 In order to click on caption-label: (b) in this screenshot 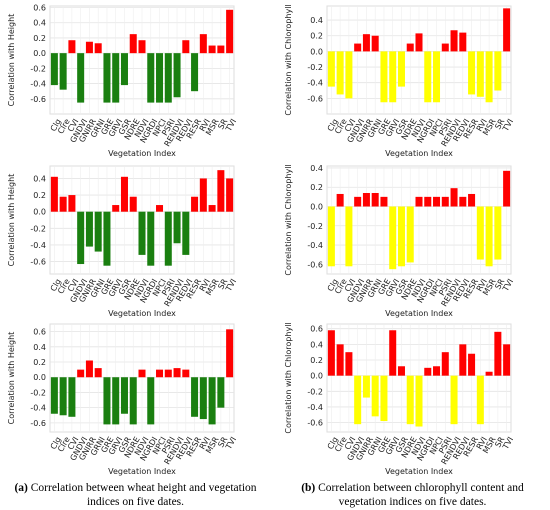, I will do `click(308, 488)`.